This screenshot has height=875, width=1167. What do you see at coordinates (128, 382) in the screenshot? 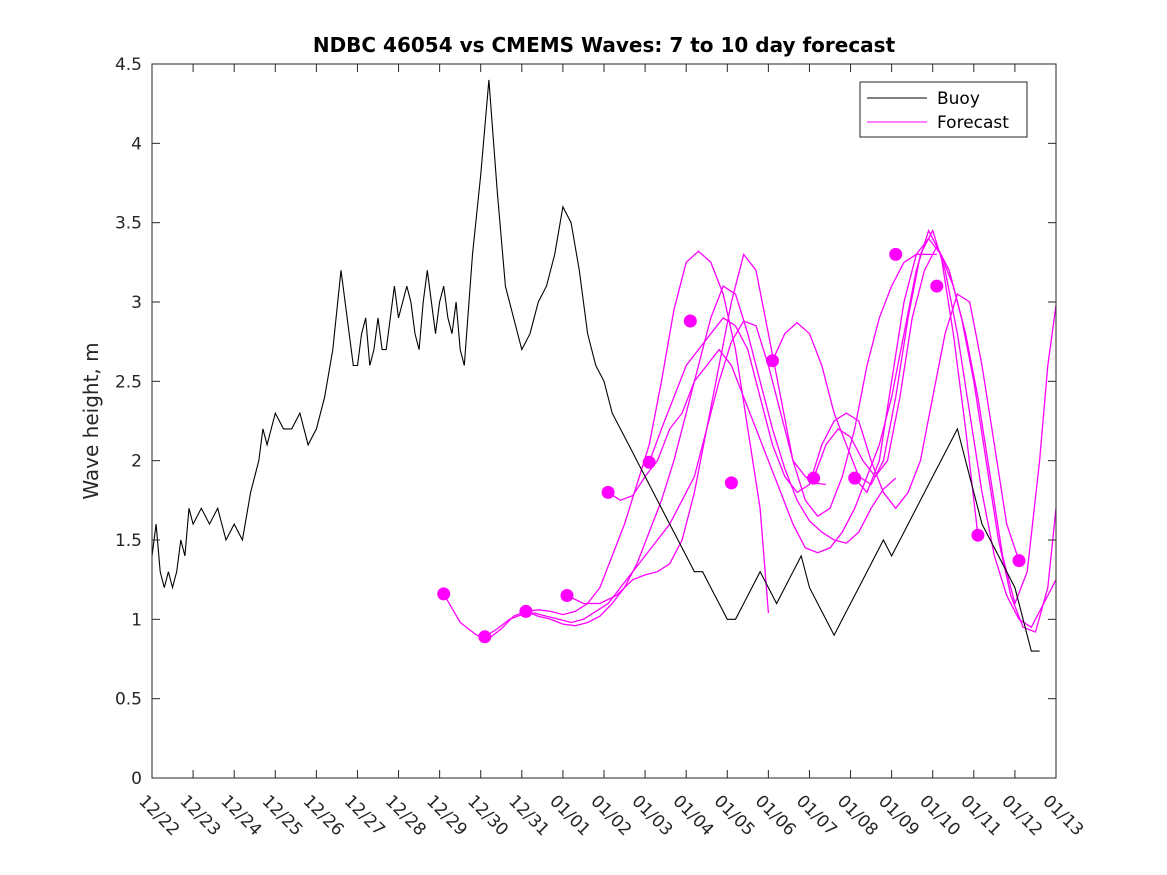
I see `y-tick-label: 2.5` at bounding box center [128, 382].